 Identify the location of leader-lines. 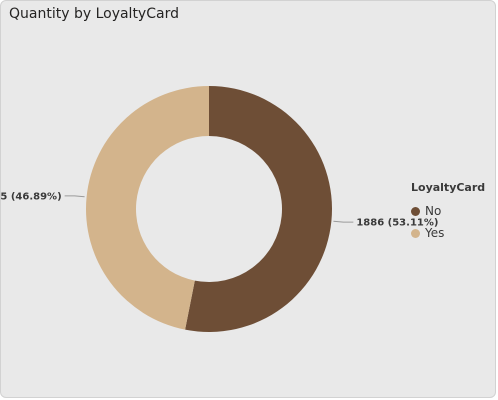
(209, 209).